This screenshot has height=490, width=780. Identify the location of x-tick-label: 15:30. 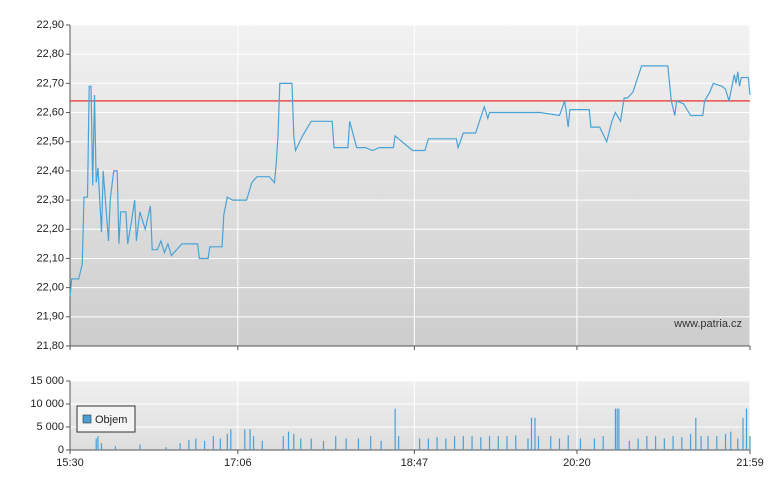
(70, 463).